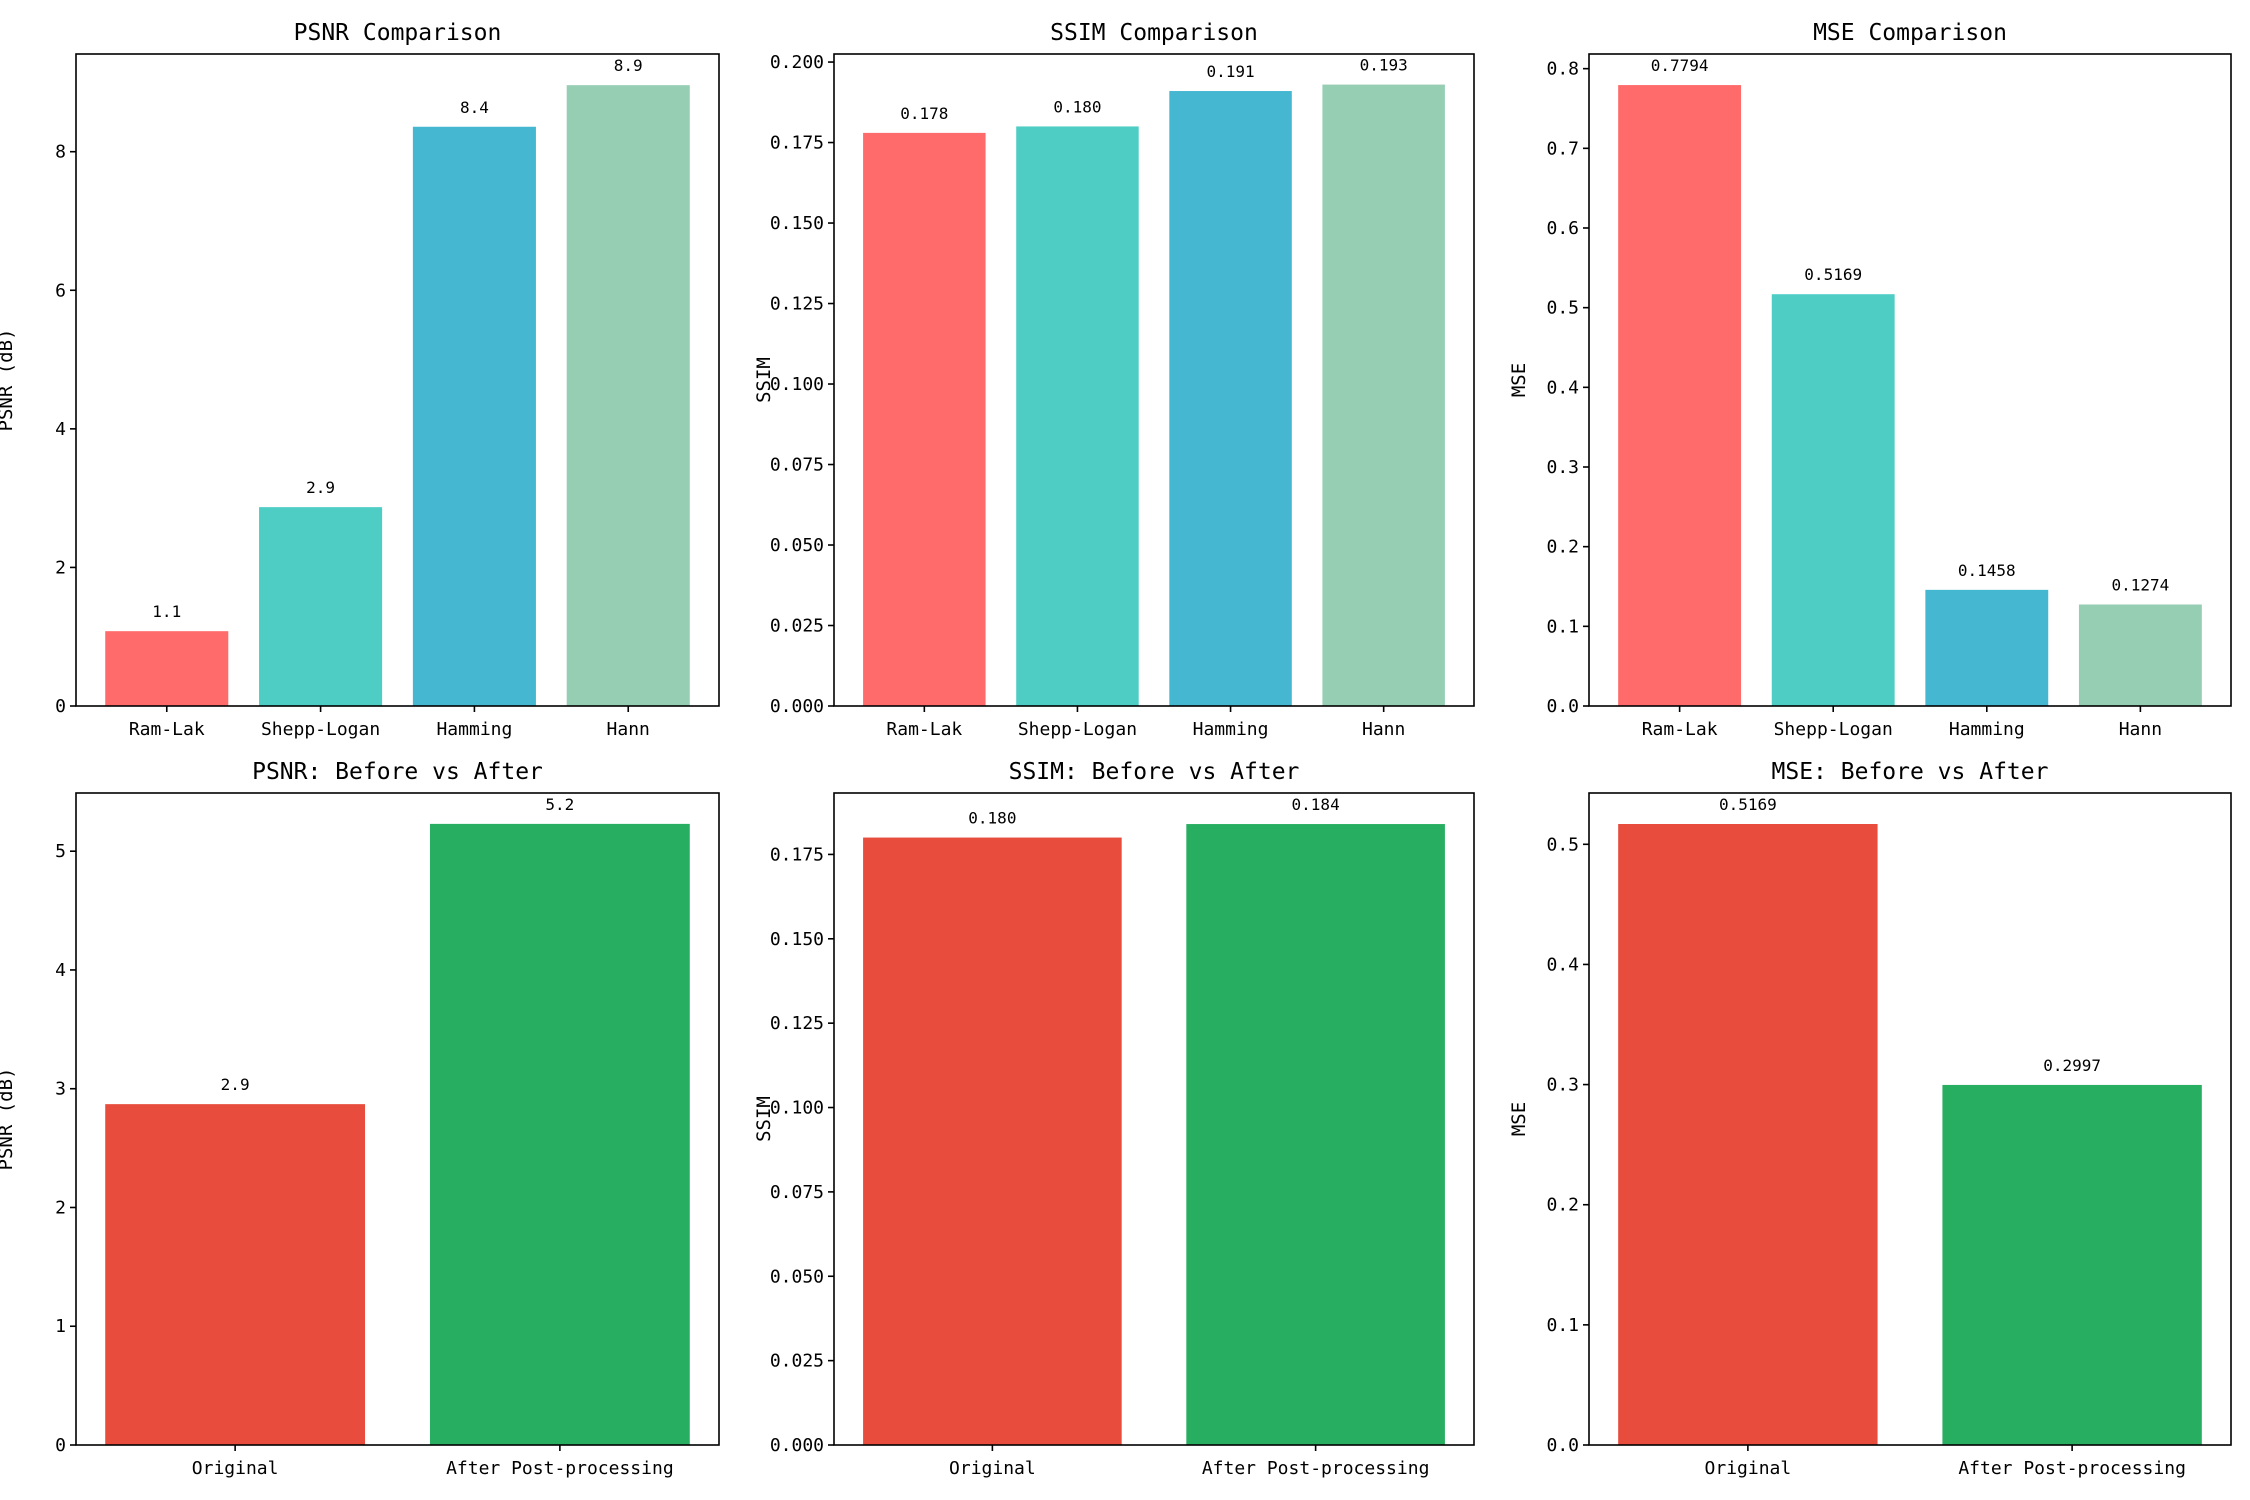 This screenshot has width=2250, height=1500. I want to click on y-axis-label: SSIM, so click(764, 380).